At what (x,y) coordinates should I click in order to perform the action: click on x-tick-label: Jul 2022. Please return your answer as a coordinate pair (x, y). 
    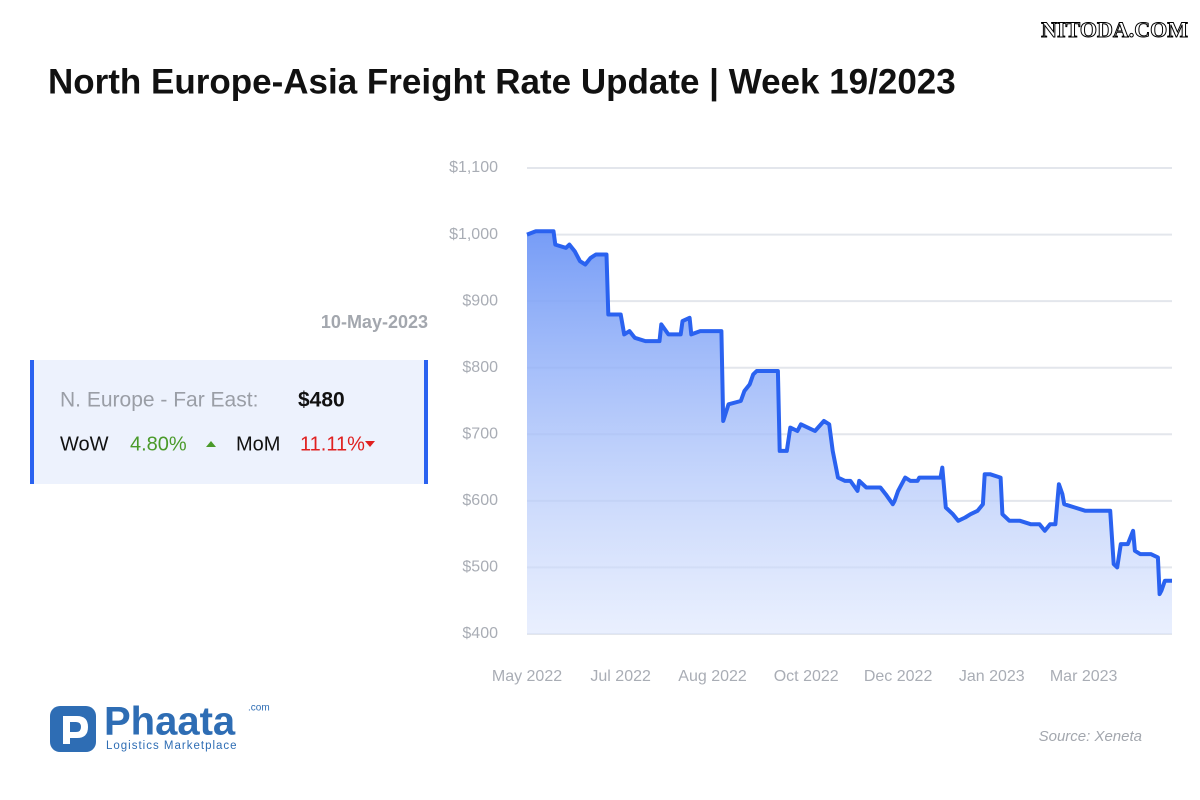
    Looking at the image, I should click on (620, 676).